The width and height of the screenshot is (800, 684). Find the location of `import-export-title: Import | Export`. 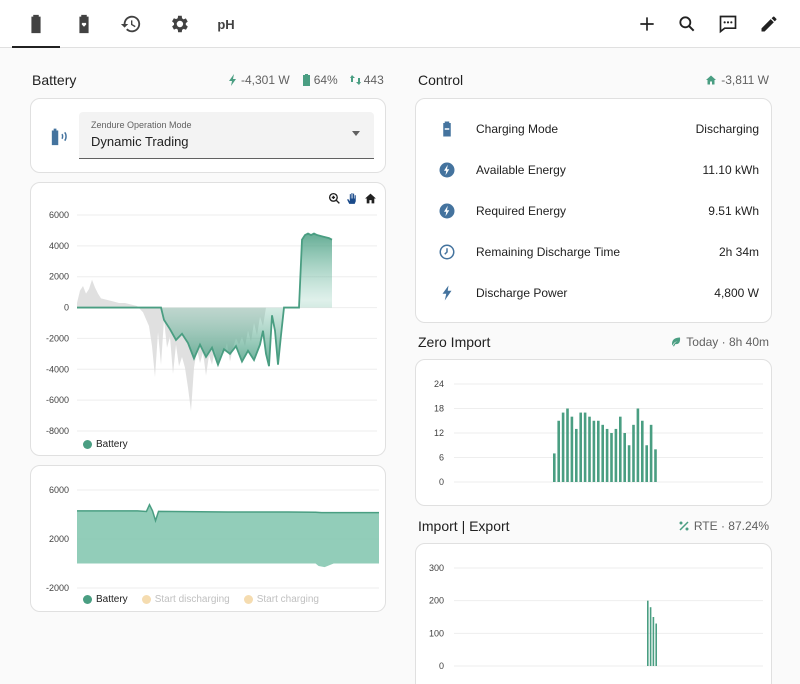

import-export-title: Import | Export is located at coordinates (464, 526).